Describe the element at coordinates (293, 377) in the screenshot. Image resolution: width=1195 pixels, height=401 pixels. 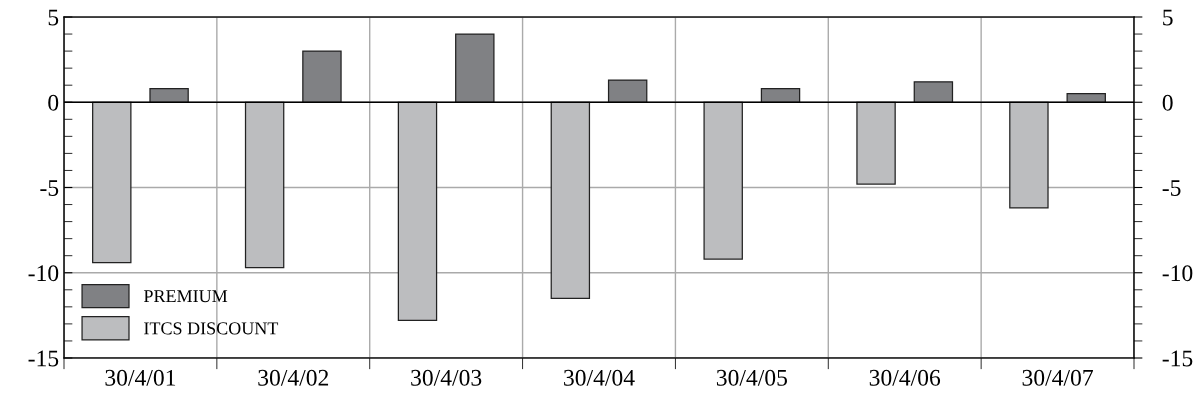
I see `x-tick-label: 30/4/02` at that location.